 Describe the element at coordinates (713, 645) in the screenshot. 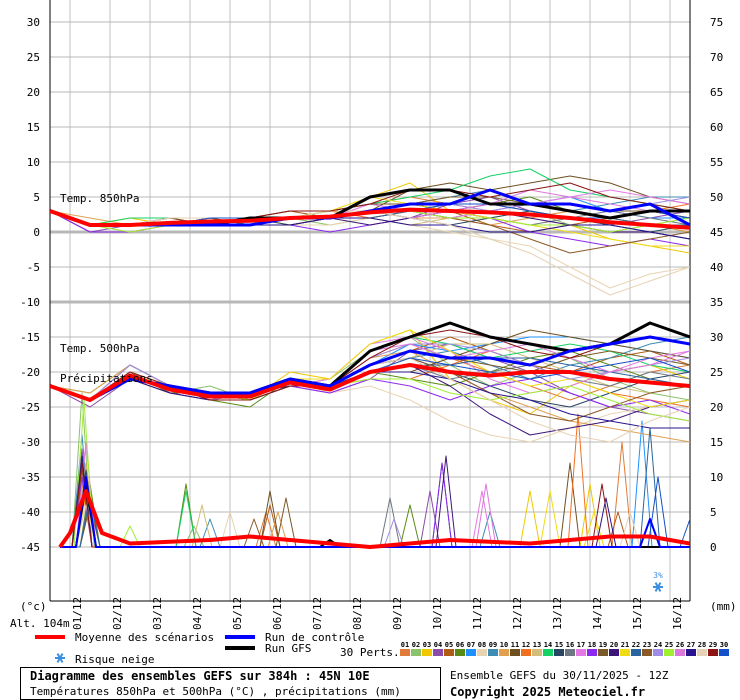

I see `legend-pert-id: 29` at that location.